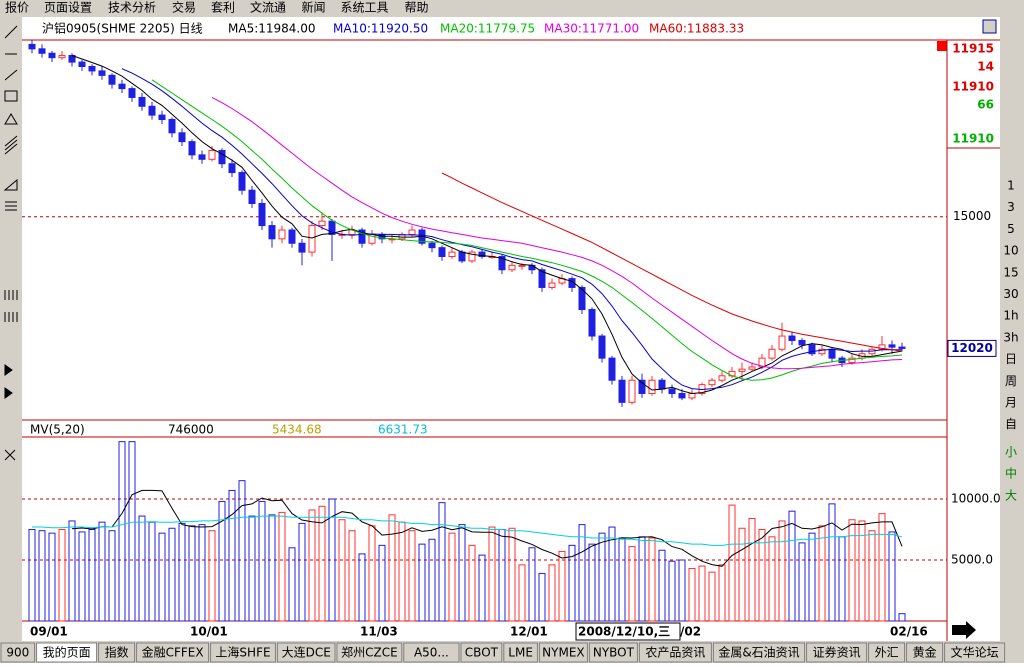  What do you see at coordinates (964, 630) in the screenshot?
I see `scroll-arrow` at bounding box center [964, 630].